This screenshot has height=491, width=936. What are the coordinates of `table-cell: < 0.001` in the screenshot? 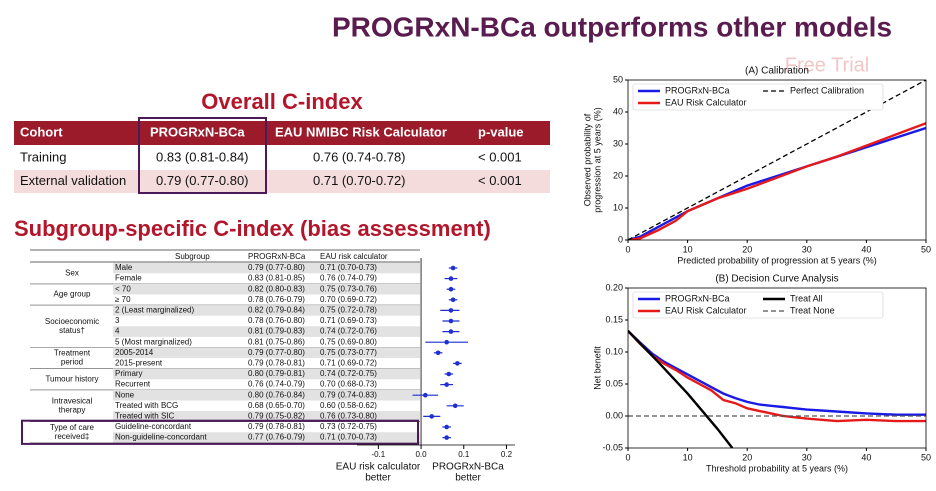 It's located at (500, 180).